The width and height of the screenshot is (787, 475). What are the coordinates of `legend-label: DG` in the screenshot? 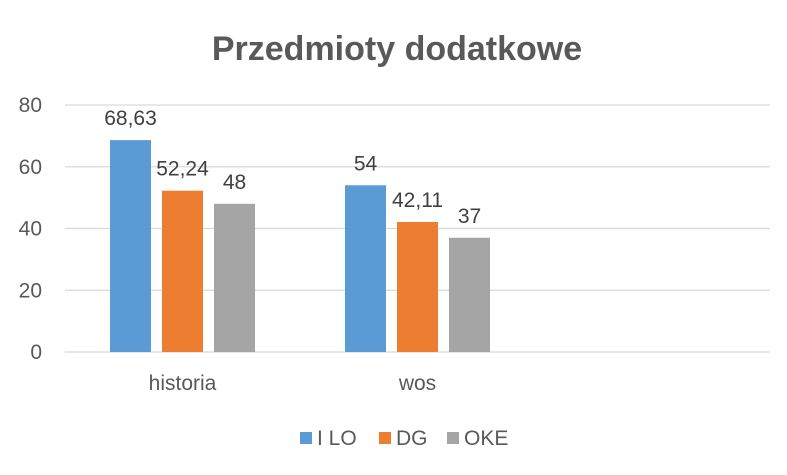 It's located at (412, 438).